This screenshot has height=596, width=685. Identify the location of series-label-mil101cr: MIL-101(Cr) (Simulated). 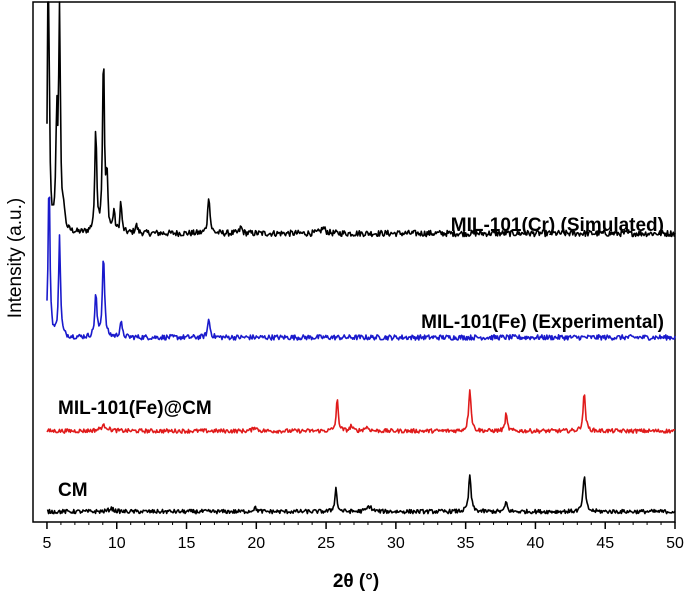
(557, 225).